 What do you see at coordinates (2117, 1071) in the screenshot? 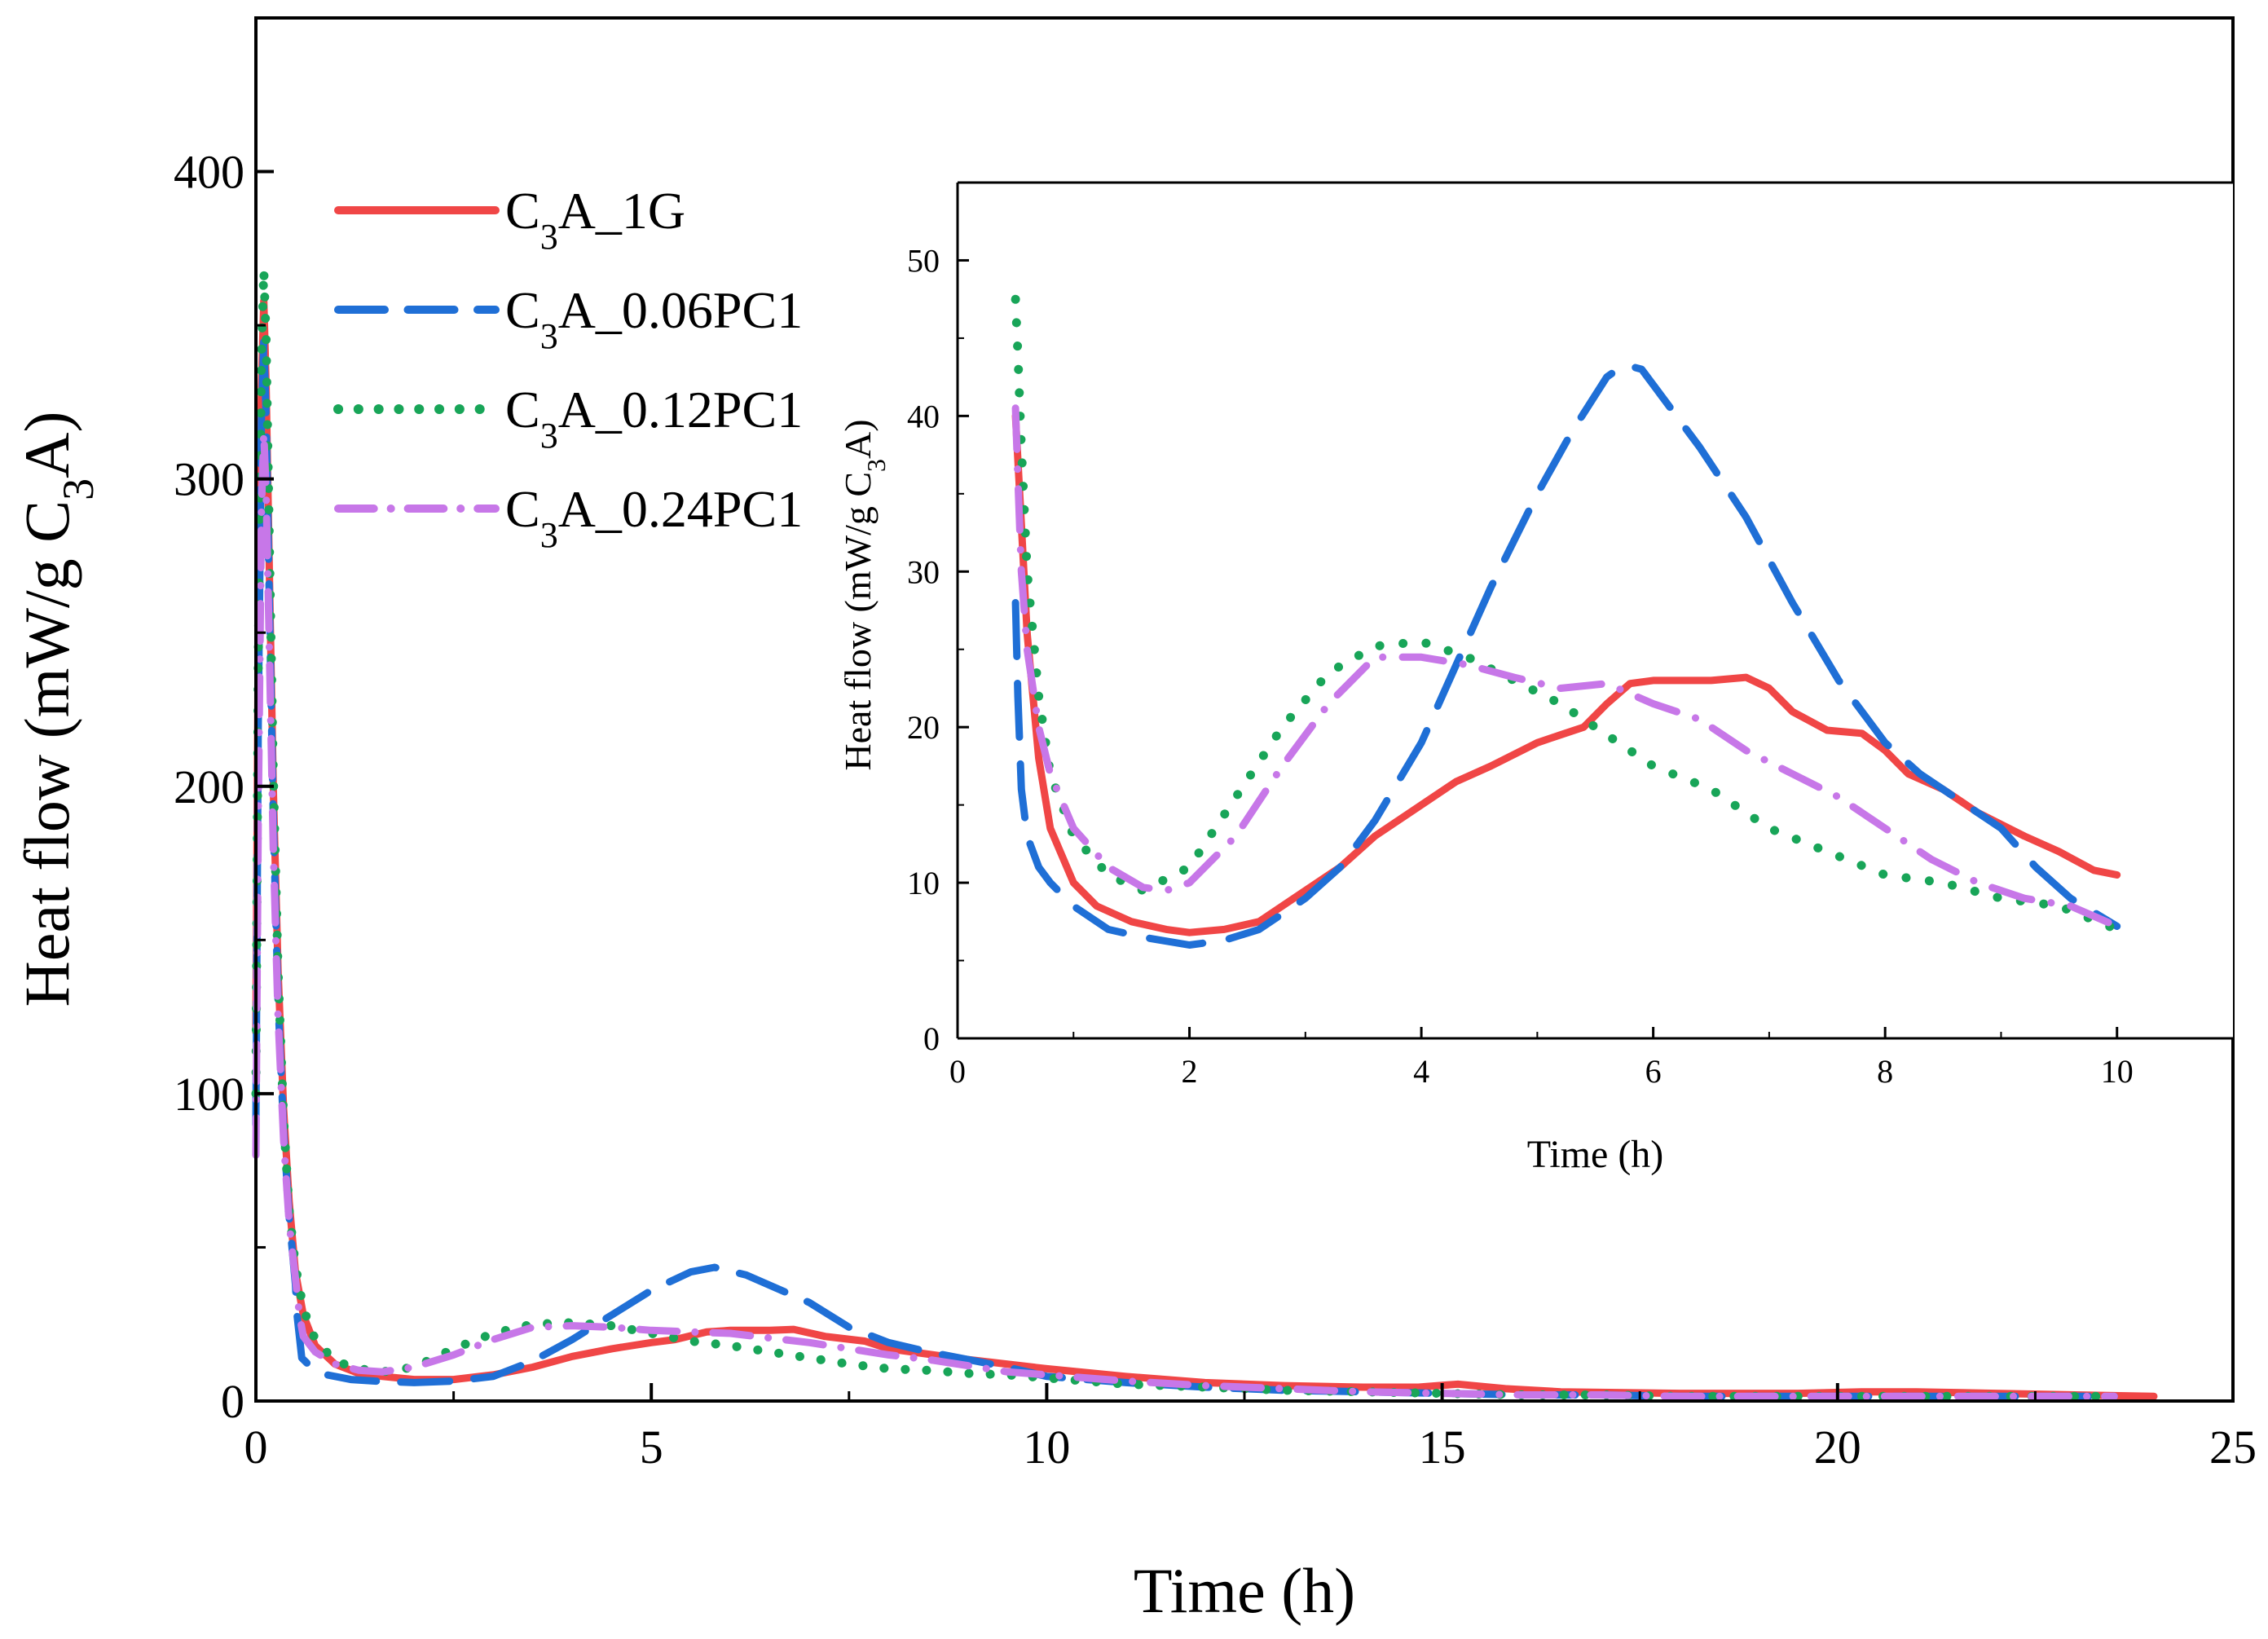
I see `inset-x-tick-label: 10` at bounding box center [2117, 1071].